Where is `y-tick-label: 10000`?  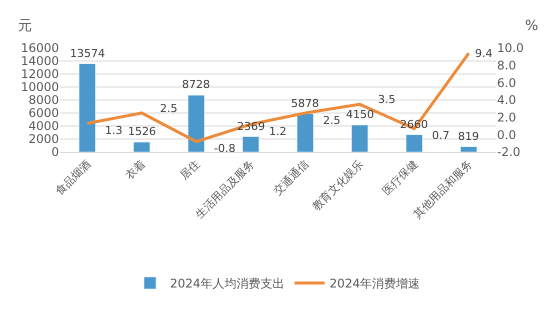
y-tick-label: 10000 is located at coordinates (39, 87).